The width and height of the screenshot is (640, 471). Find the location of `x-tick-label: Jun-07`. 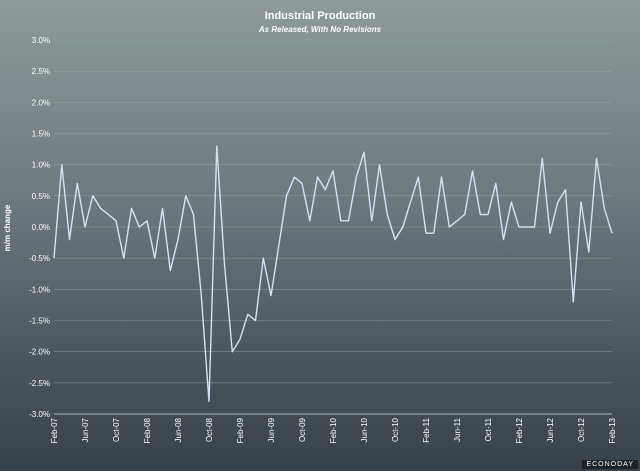

x-tick-label: Jun-07 is located at coordinates (85, 429).